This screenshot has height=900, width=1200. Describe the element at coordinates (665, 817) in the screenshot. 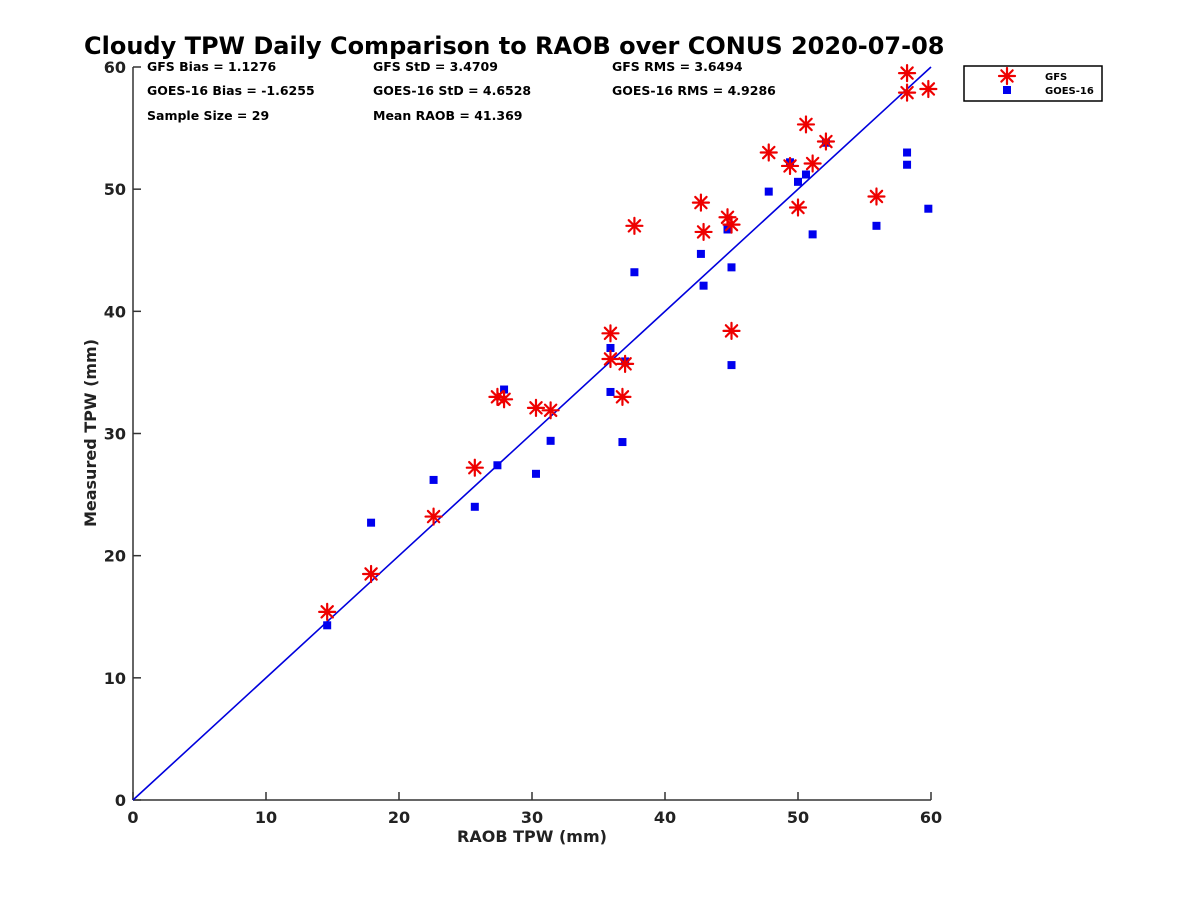

I see `x-tick-label: 40` at that location.